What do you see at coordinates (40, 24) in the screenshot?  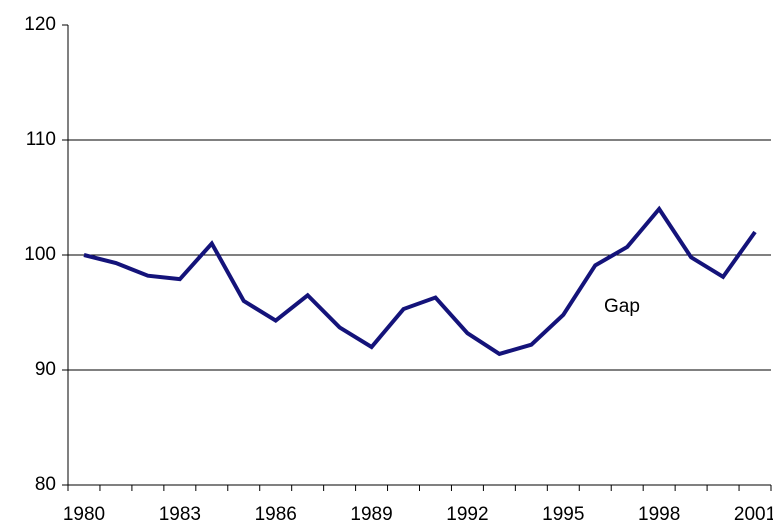 I see `y-tick-label: 120` at bounding box center [40, 24].